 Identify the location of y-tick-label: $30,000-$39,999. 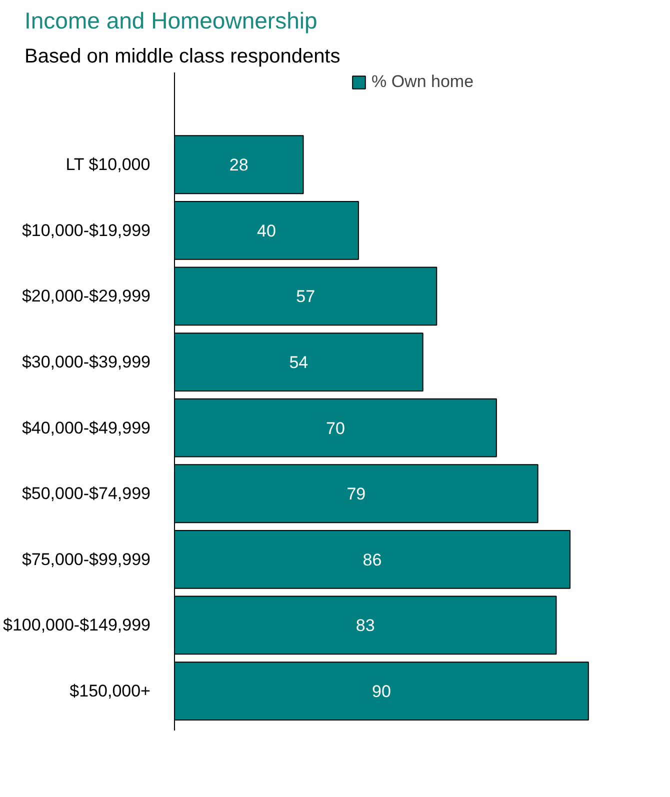
(86, 362).